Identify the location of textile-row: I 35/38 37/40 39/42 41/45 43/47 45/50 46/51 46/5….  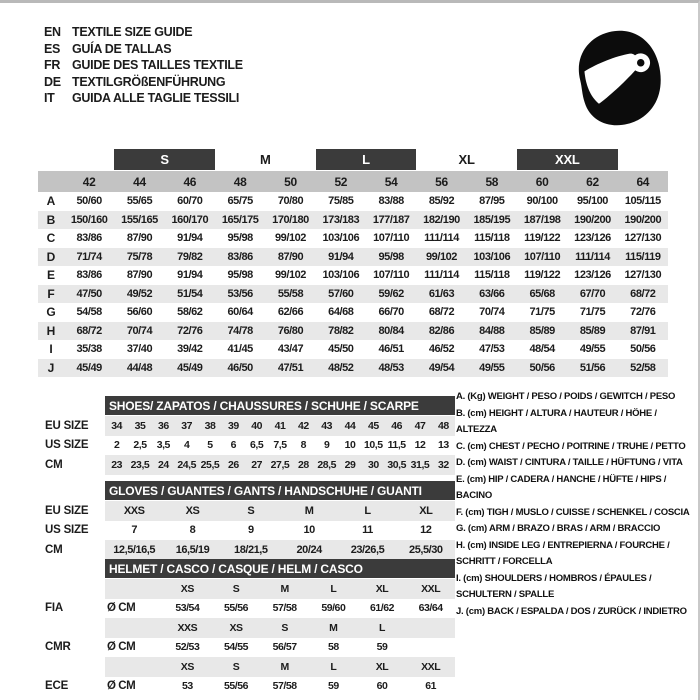
(353, 349).